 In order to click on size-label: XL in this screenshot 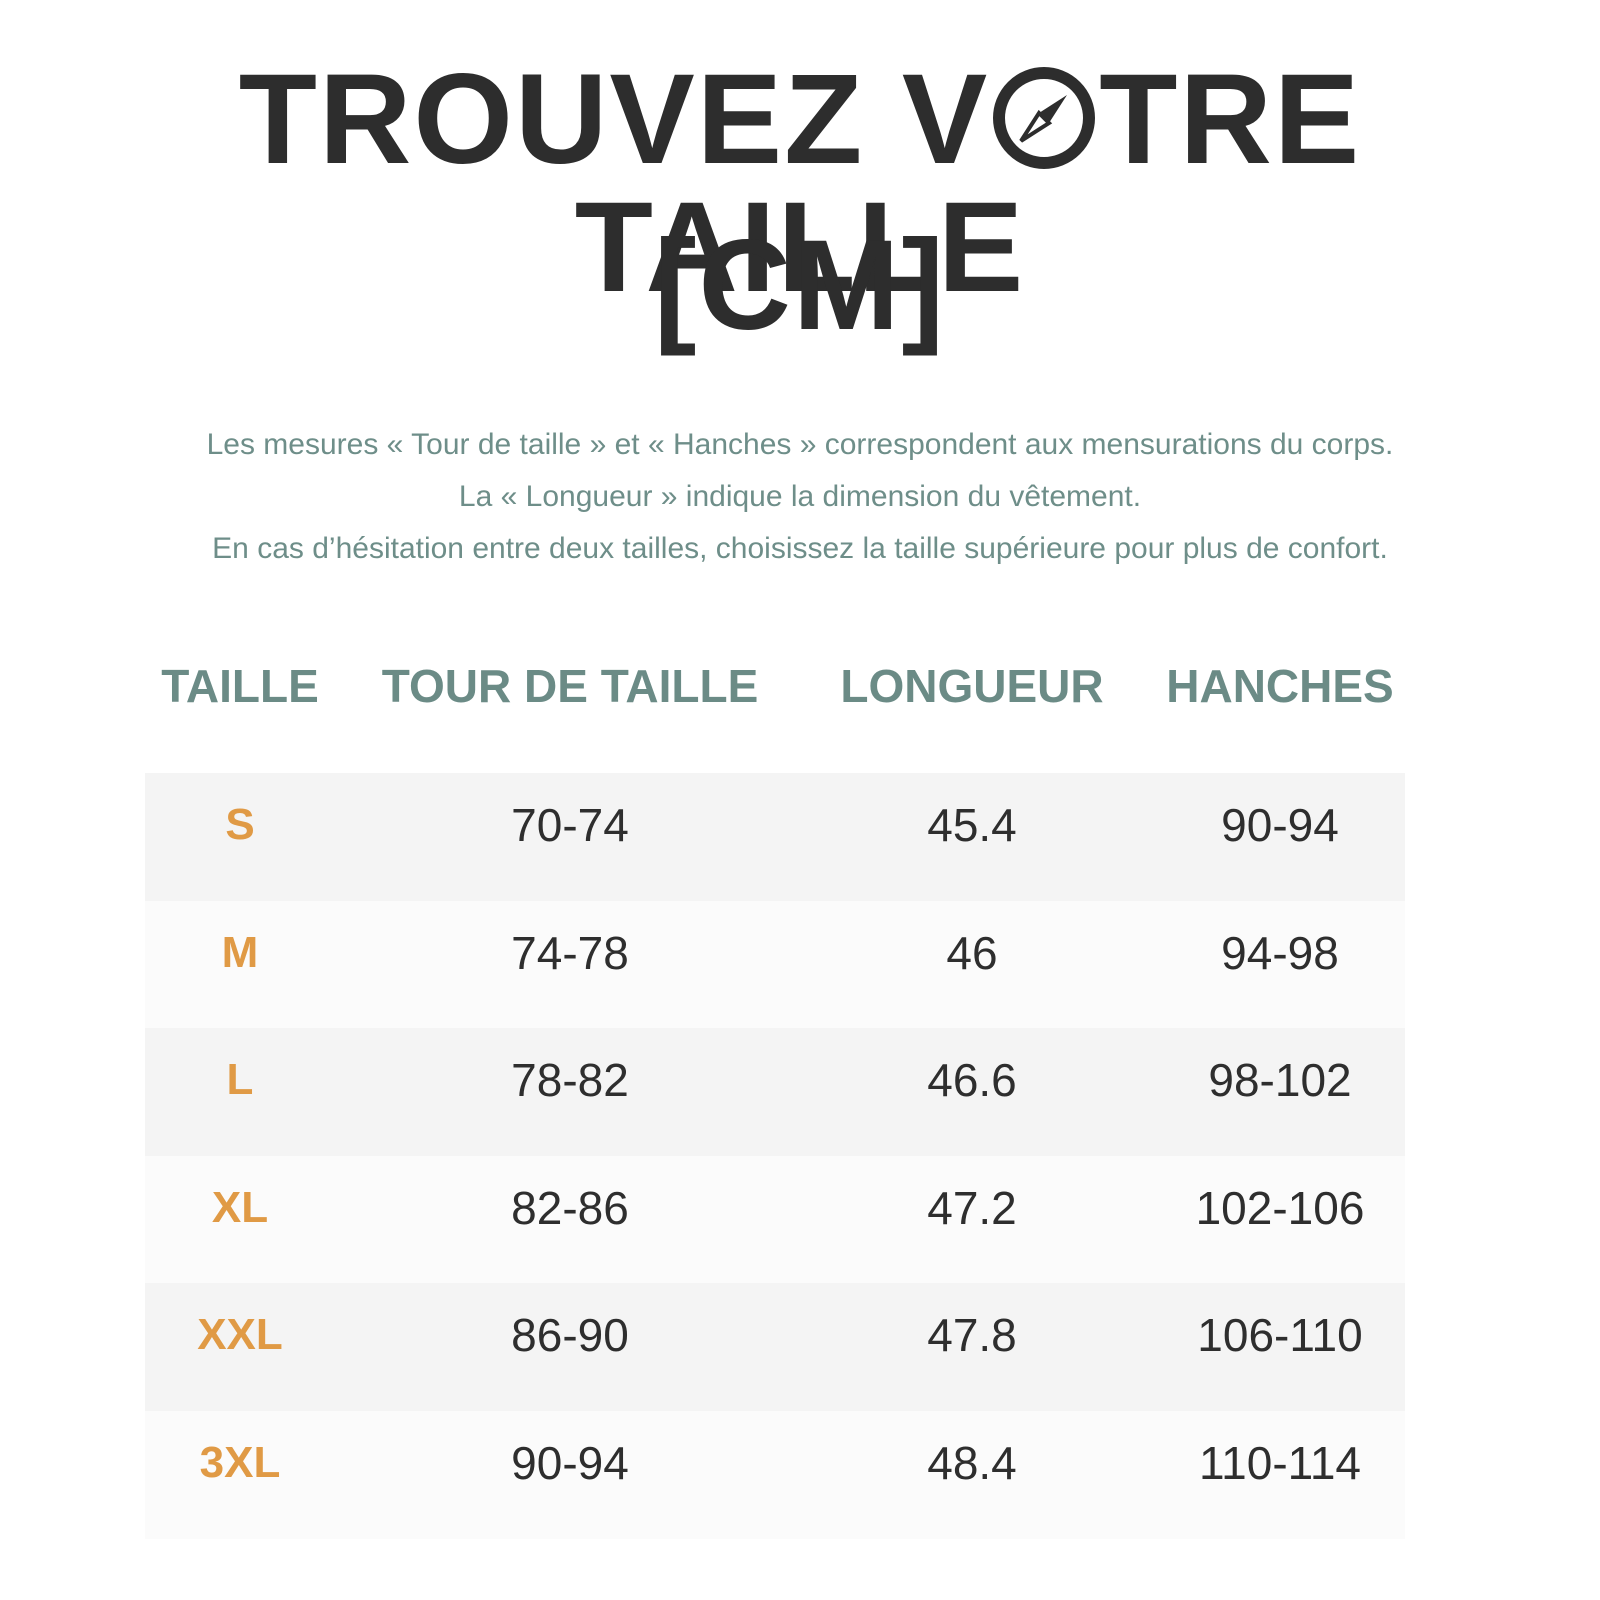, I will do `click(240, 1207)`.